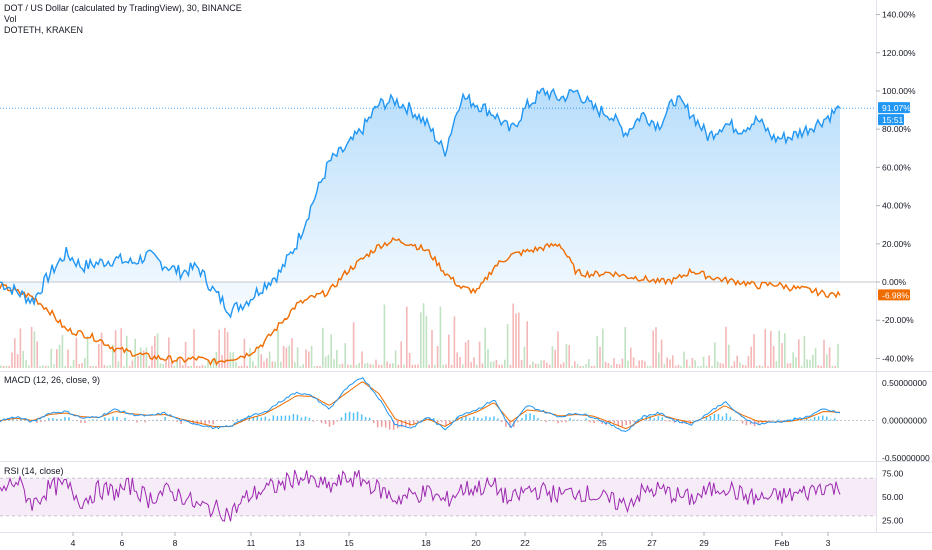 This screenshot has width=932, height=550. I want to click on rsi-tick-label: 25.00, so click(893, 521).